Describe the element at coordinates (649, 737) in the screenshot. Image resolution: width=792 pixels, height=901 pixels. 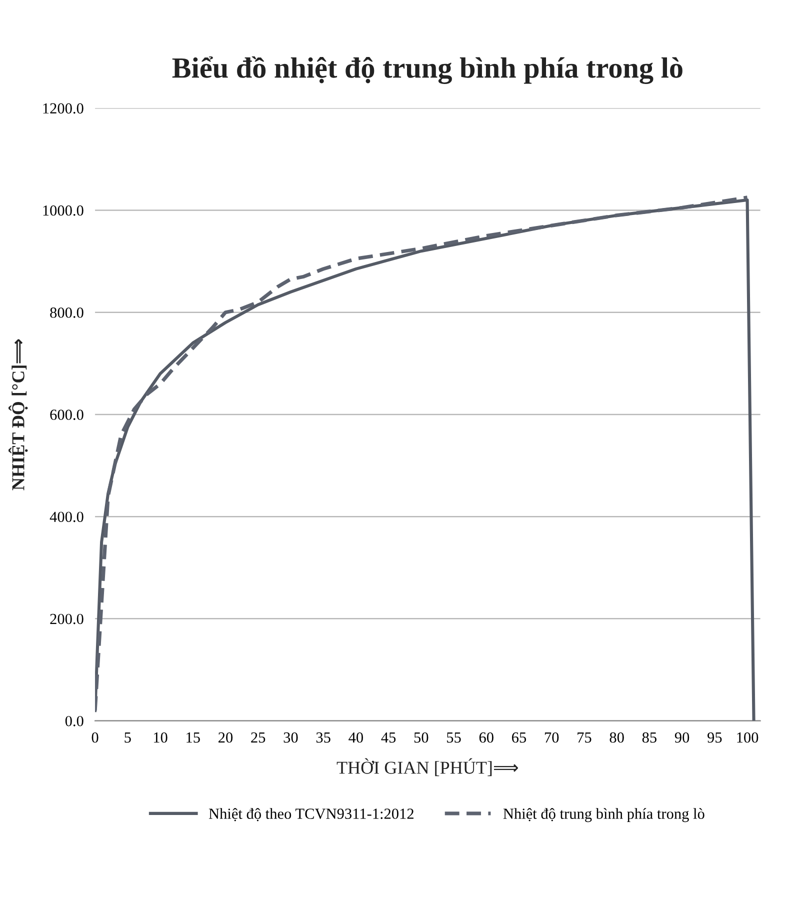
I see `x-tick-label: 85` at that location.